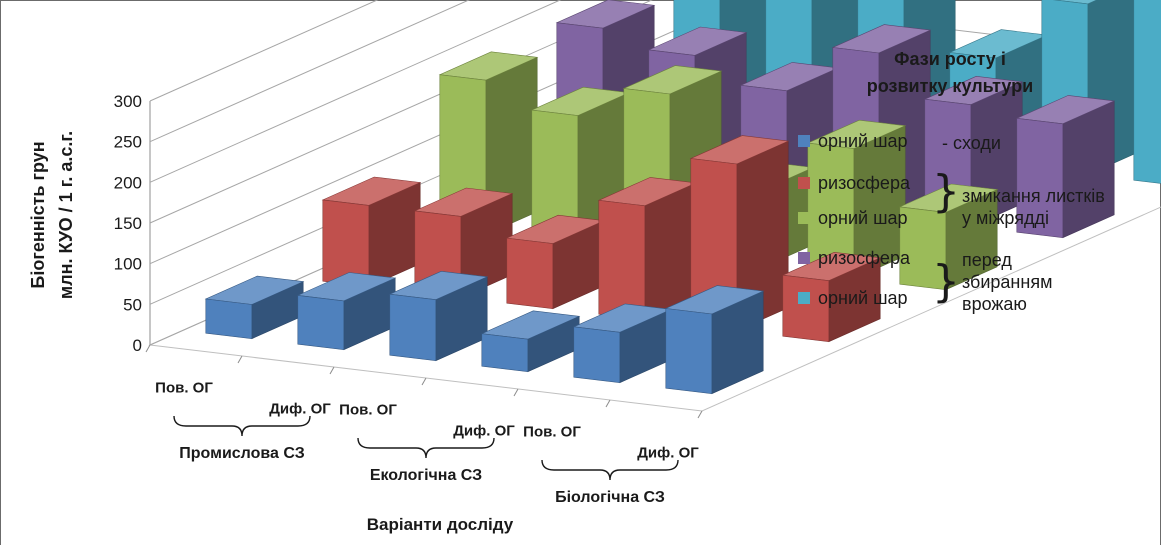 This screenshot has width=1161, height=545. What do you see at coordinates (1033, 196) in the screenshot?
I see `legend-phase-2-line-1: змикання листків` at bounding box center [1033, 196].